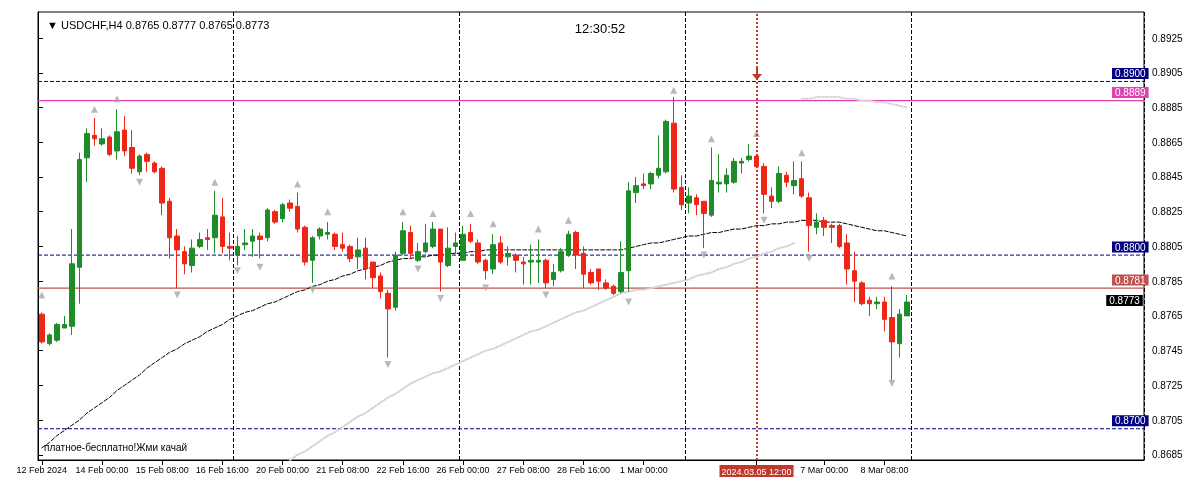 Image resolution: width=1200 pixels, height=496 pixels. I want to click on y-tick-label: 0.8765, so click(1168, 316).